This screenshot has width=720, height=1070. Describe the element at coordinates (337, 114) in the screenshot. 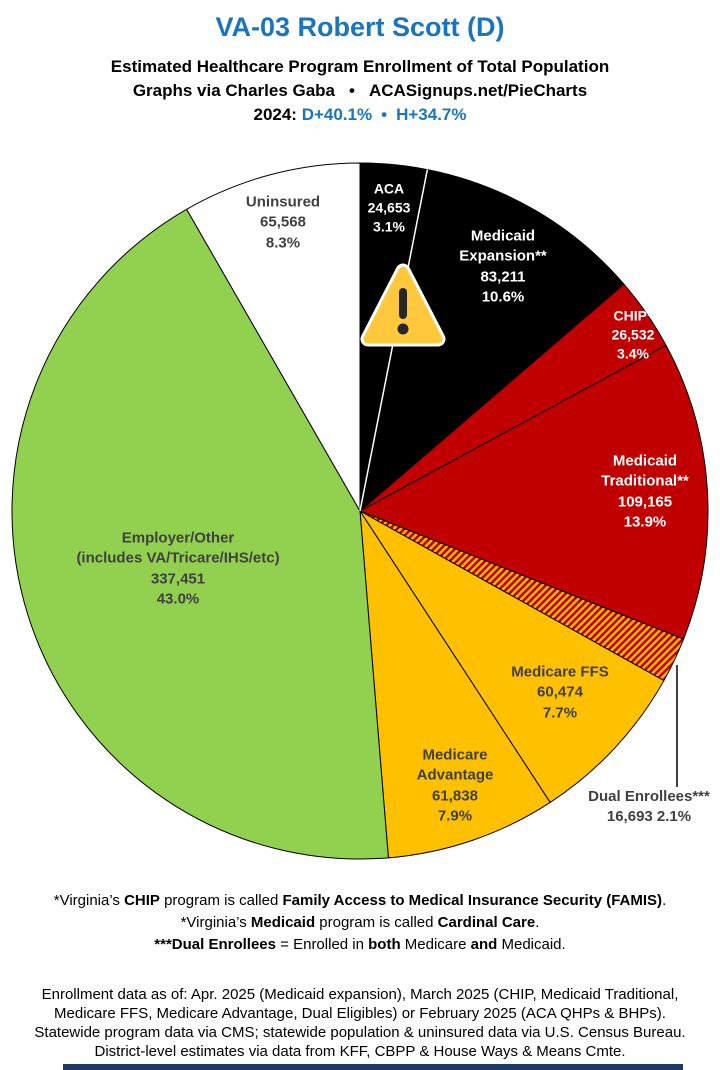

I see `d-margin-value: D+40.1%` at that location.